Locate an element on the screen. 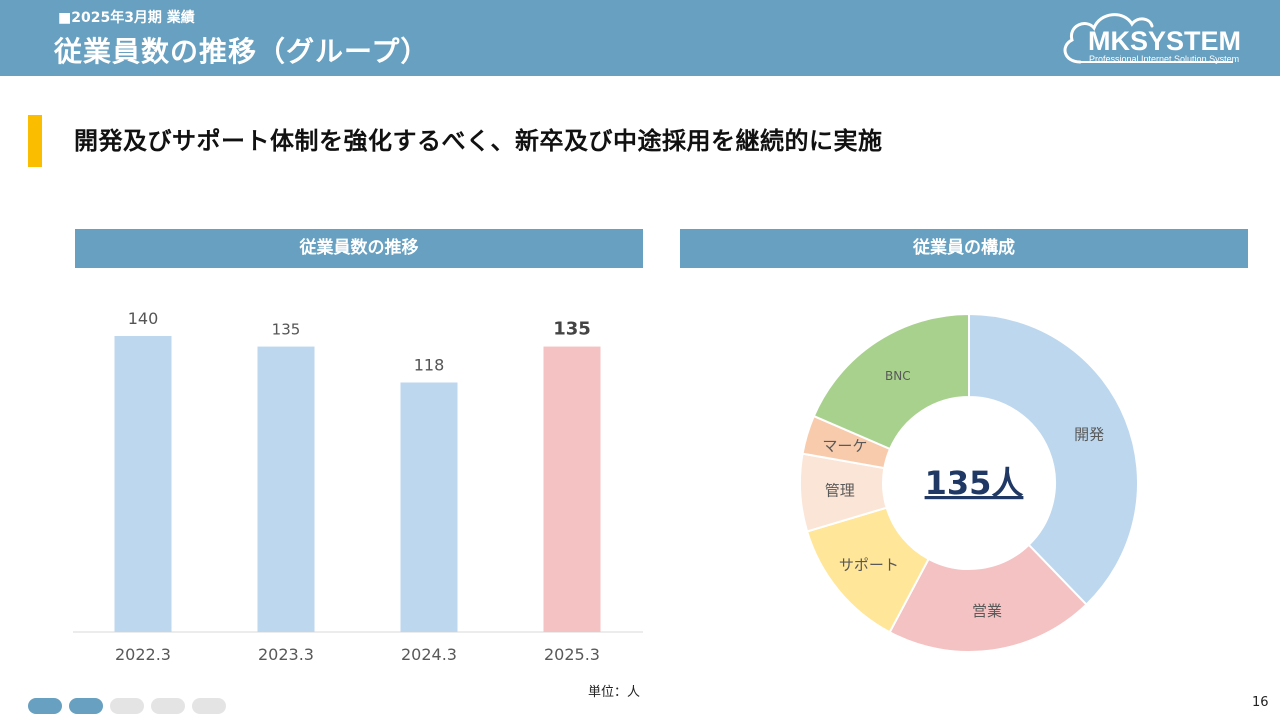 This screenshot has height=720, width=1280. donut-slice-label: 営業 is located at coordinates (987, 611).